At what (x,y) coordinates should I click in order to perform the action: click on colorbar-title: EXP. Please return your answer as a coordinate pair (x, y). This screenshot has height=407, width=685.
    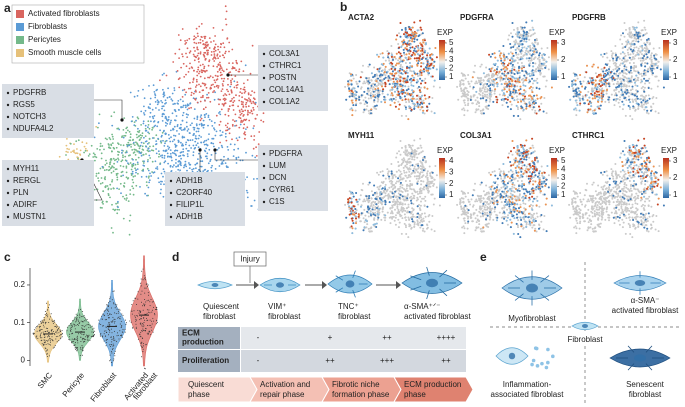
    Looking at the image, I should click on (445, 32).